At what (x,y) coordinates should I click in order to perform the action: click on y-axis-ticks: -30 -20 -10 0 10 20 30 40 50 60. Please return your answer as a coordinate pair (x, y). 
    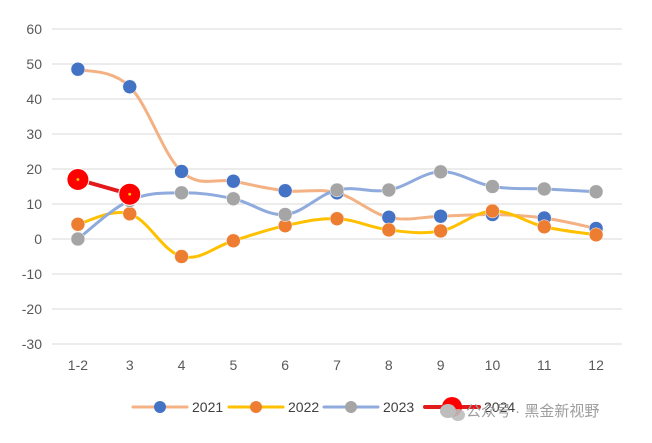
    Looking at the image, I should click on (32, 186).